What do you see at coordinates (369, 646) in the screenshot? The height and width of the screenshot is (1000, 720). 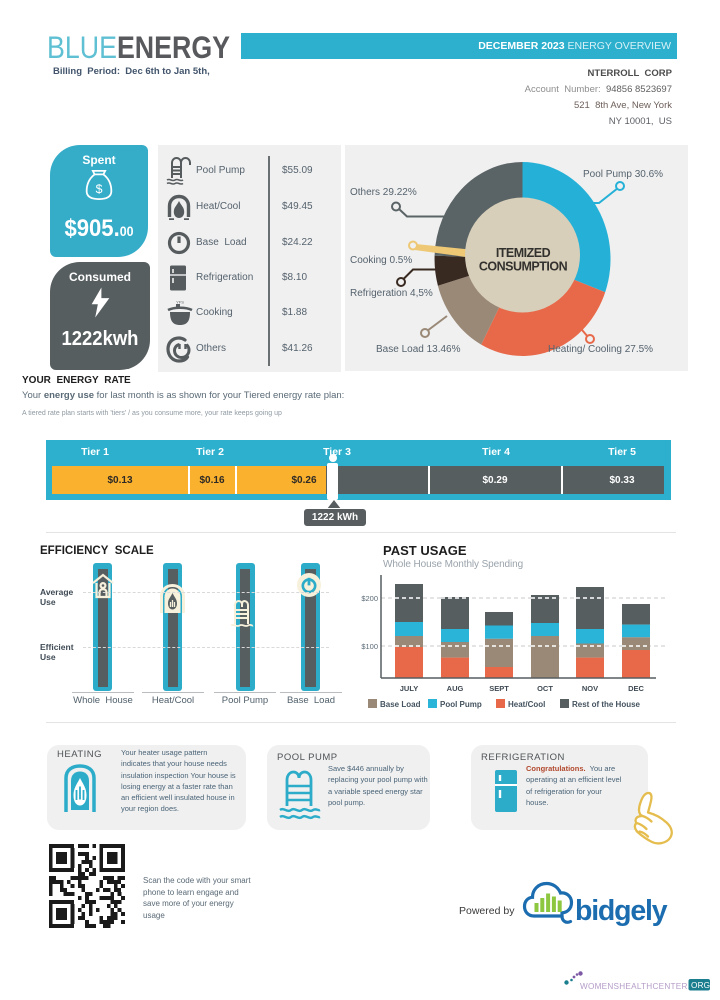 I see `svg-text: $100` at bounding box center [369, 646].